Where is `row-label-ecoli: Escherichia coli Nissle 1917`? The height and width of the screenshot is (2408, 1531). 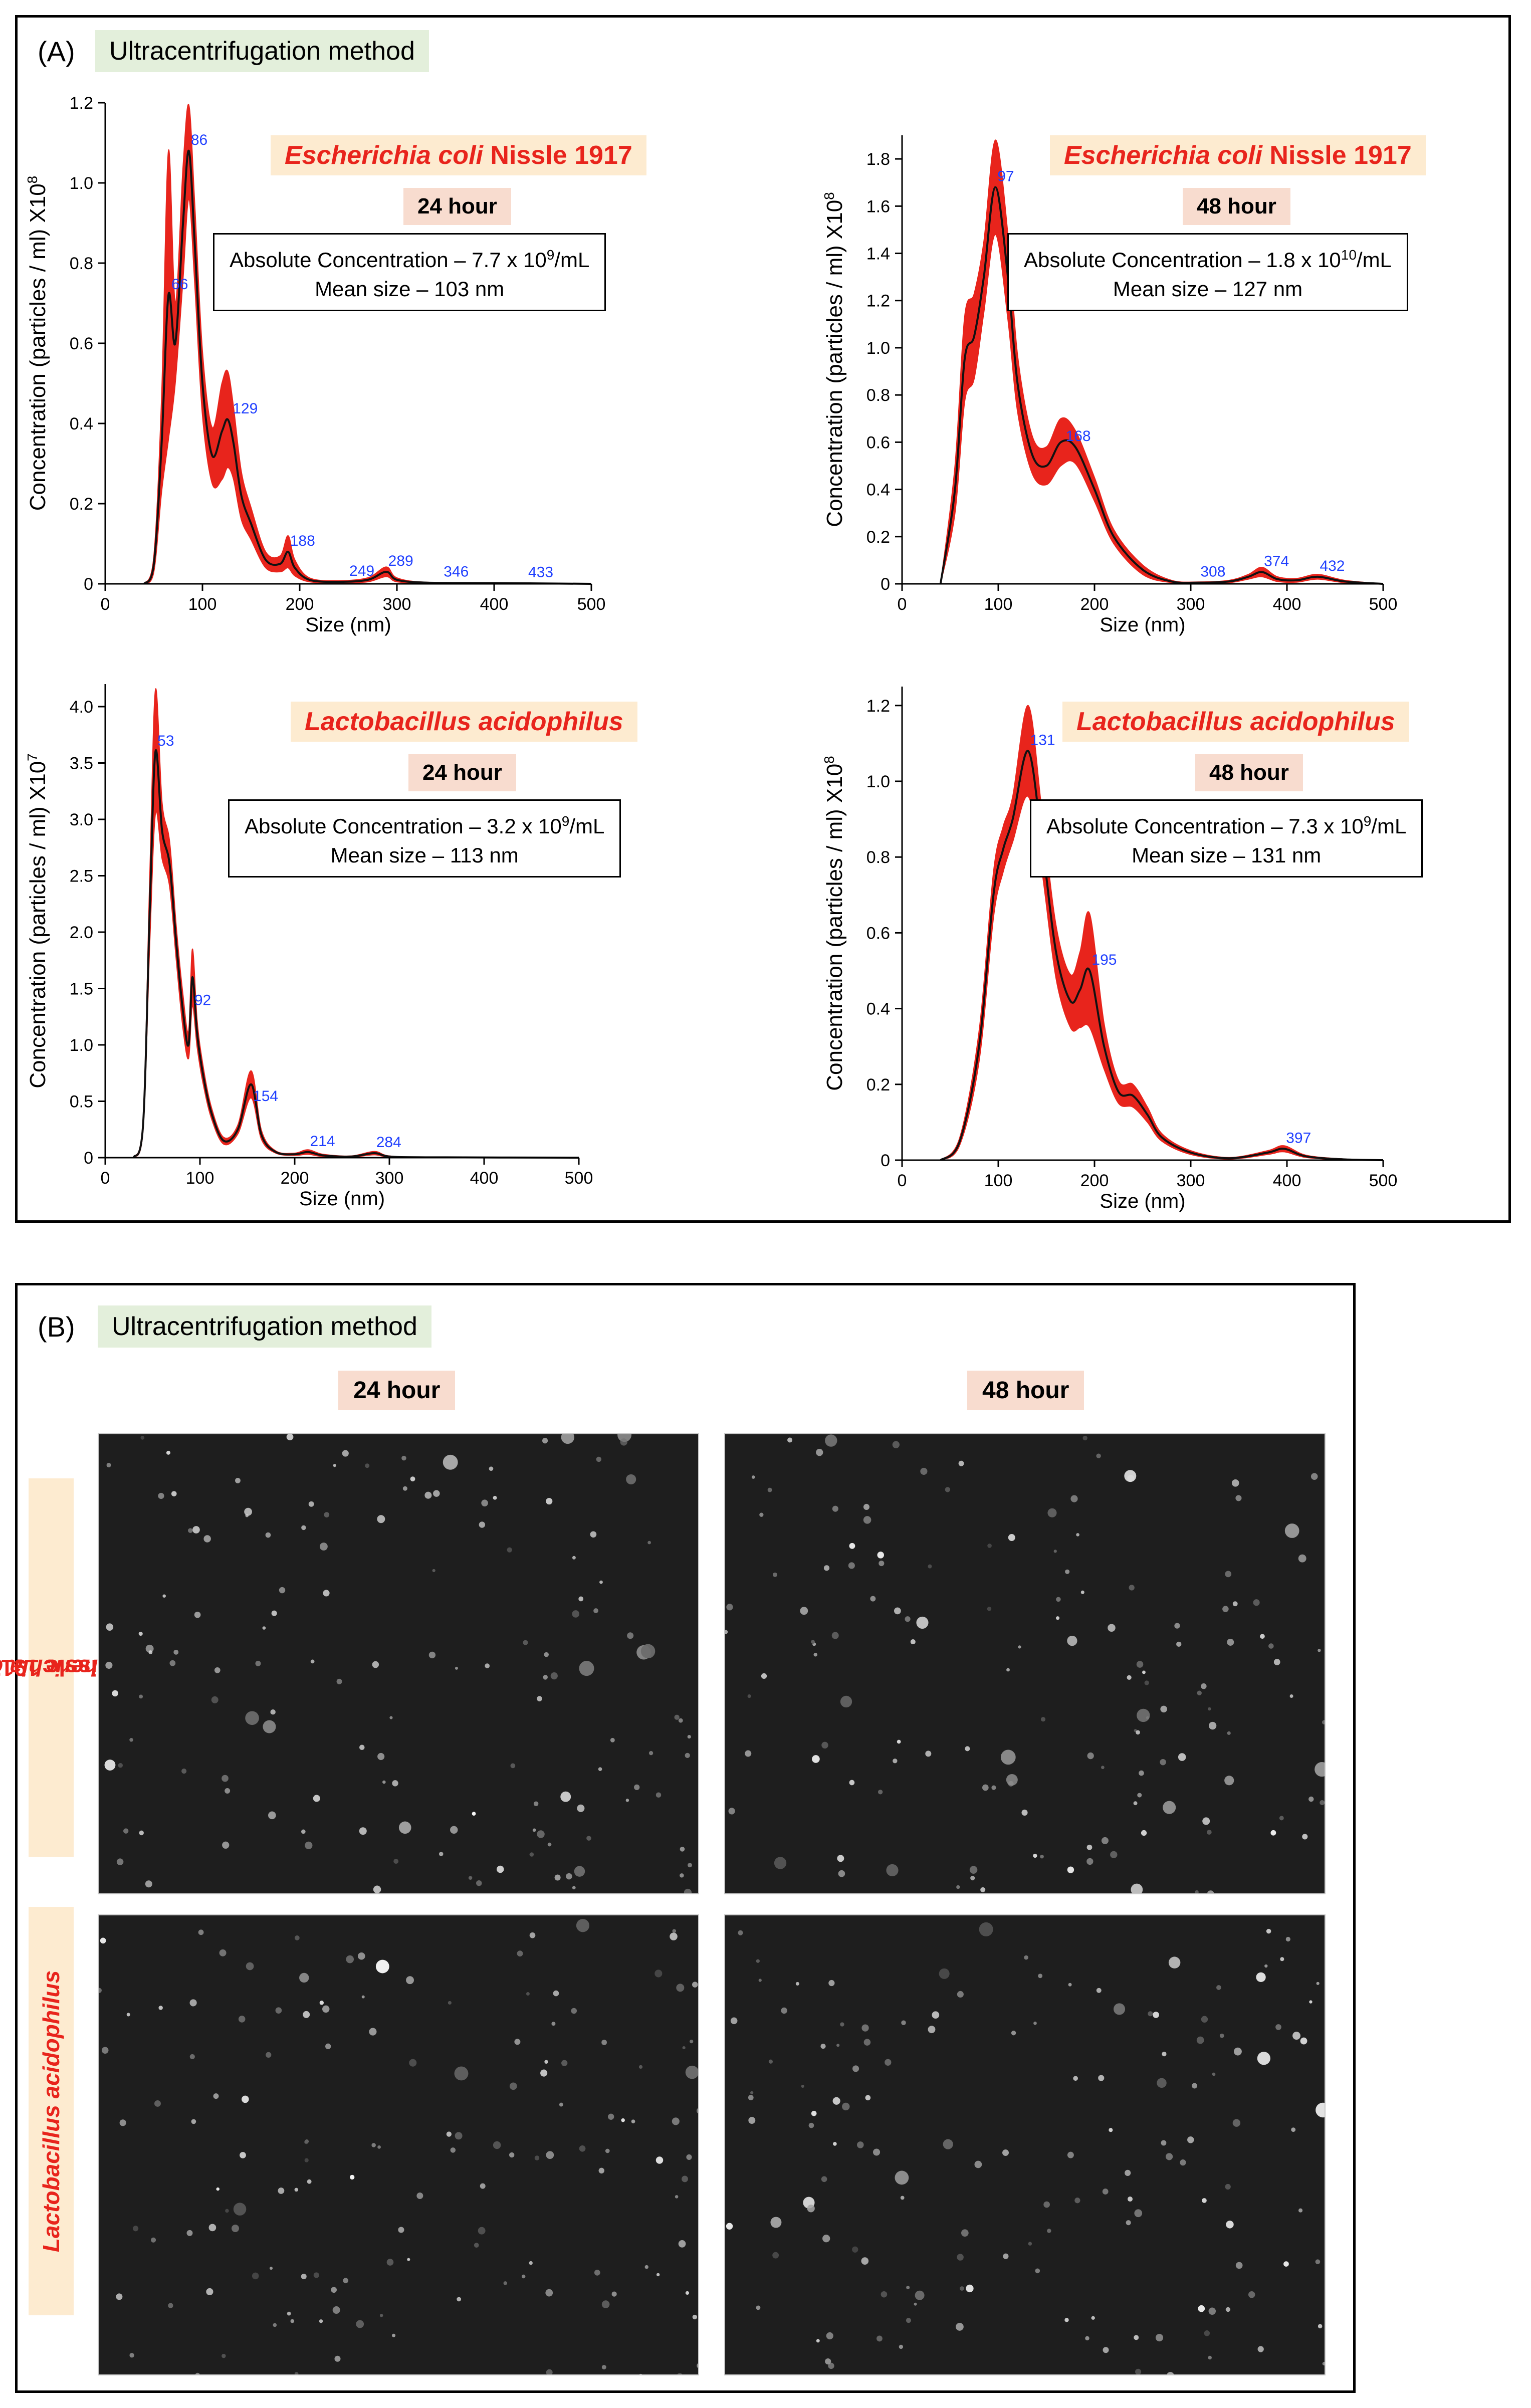
row-label-ecoli: Escherichia coli Nissle 1917 is located at coordinates (69, 1667).